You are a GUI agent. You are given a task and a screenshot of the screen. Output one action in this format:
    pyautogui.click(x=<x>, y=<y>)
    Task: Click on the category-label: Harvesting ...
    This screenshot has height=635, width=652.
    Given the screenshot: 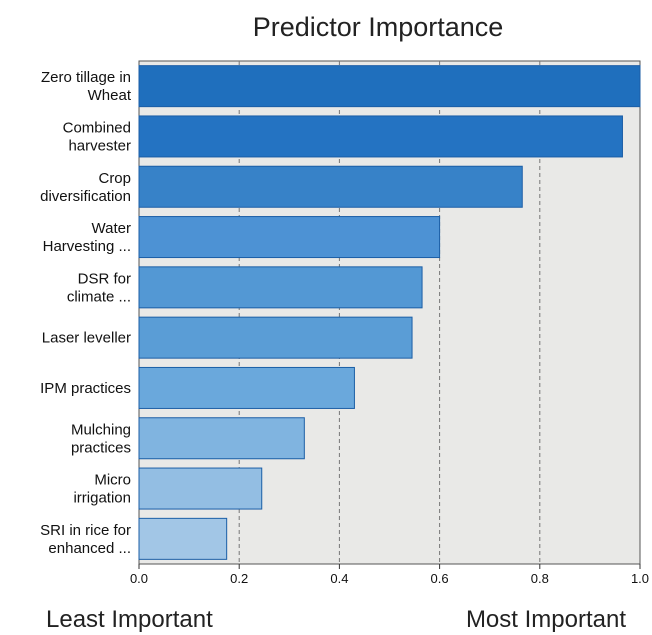 What is the action you would take?
    pyautogui.click(x=87, y=246)
    